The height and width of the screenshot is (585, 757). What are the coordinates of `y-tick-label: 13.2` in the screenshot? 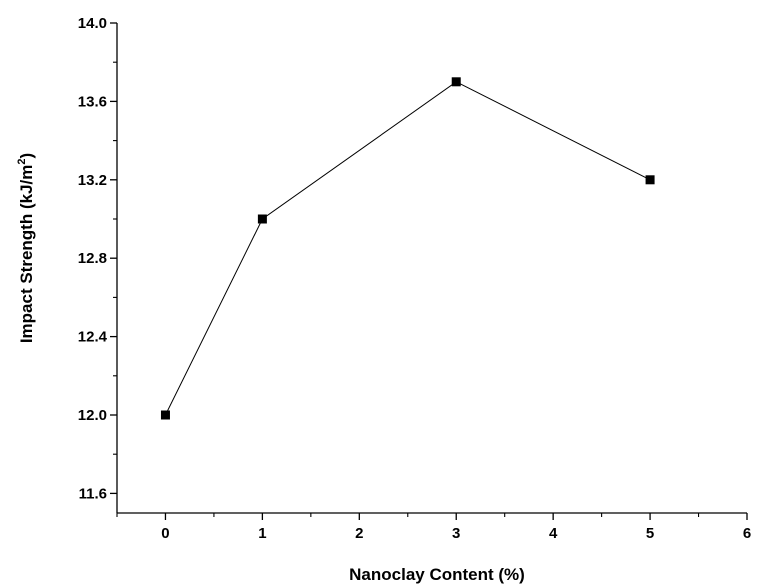 It's located at (92, 180).